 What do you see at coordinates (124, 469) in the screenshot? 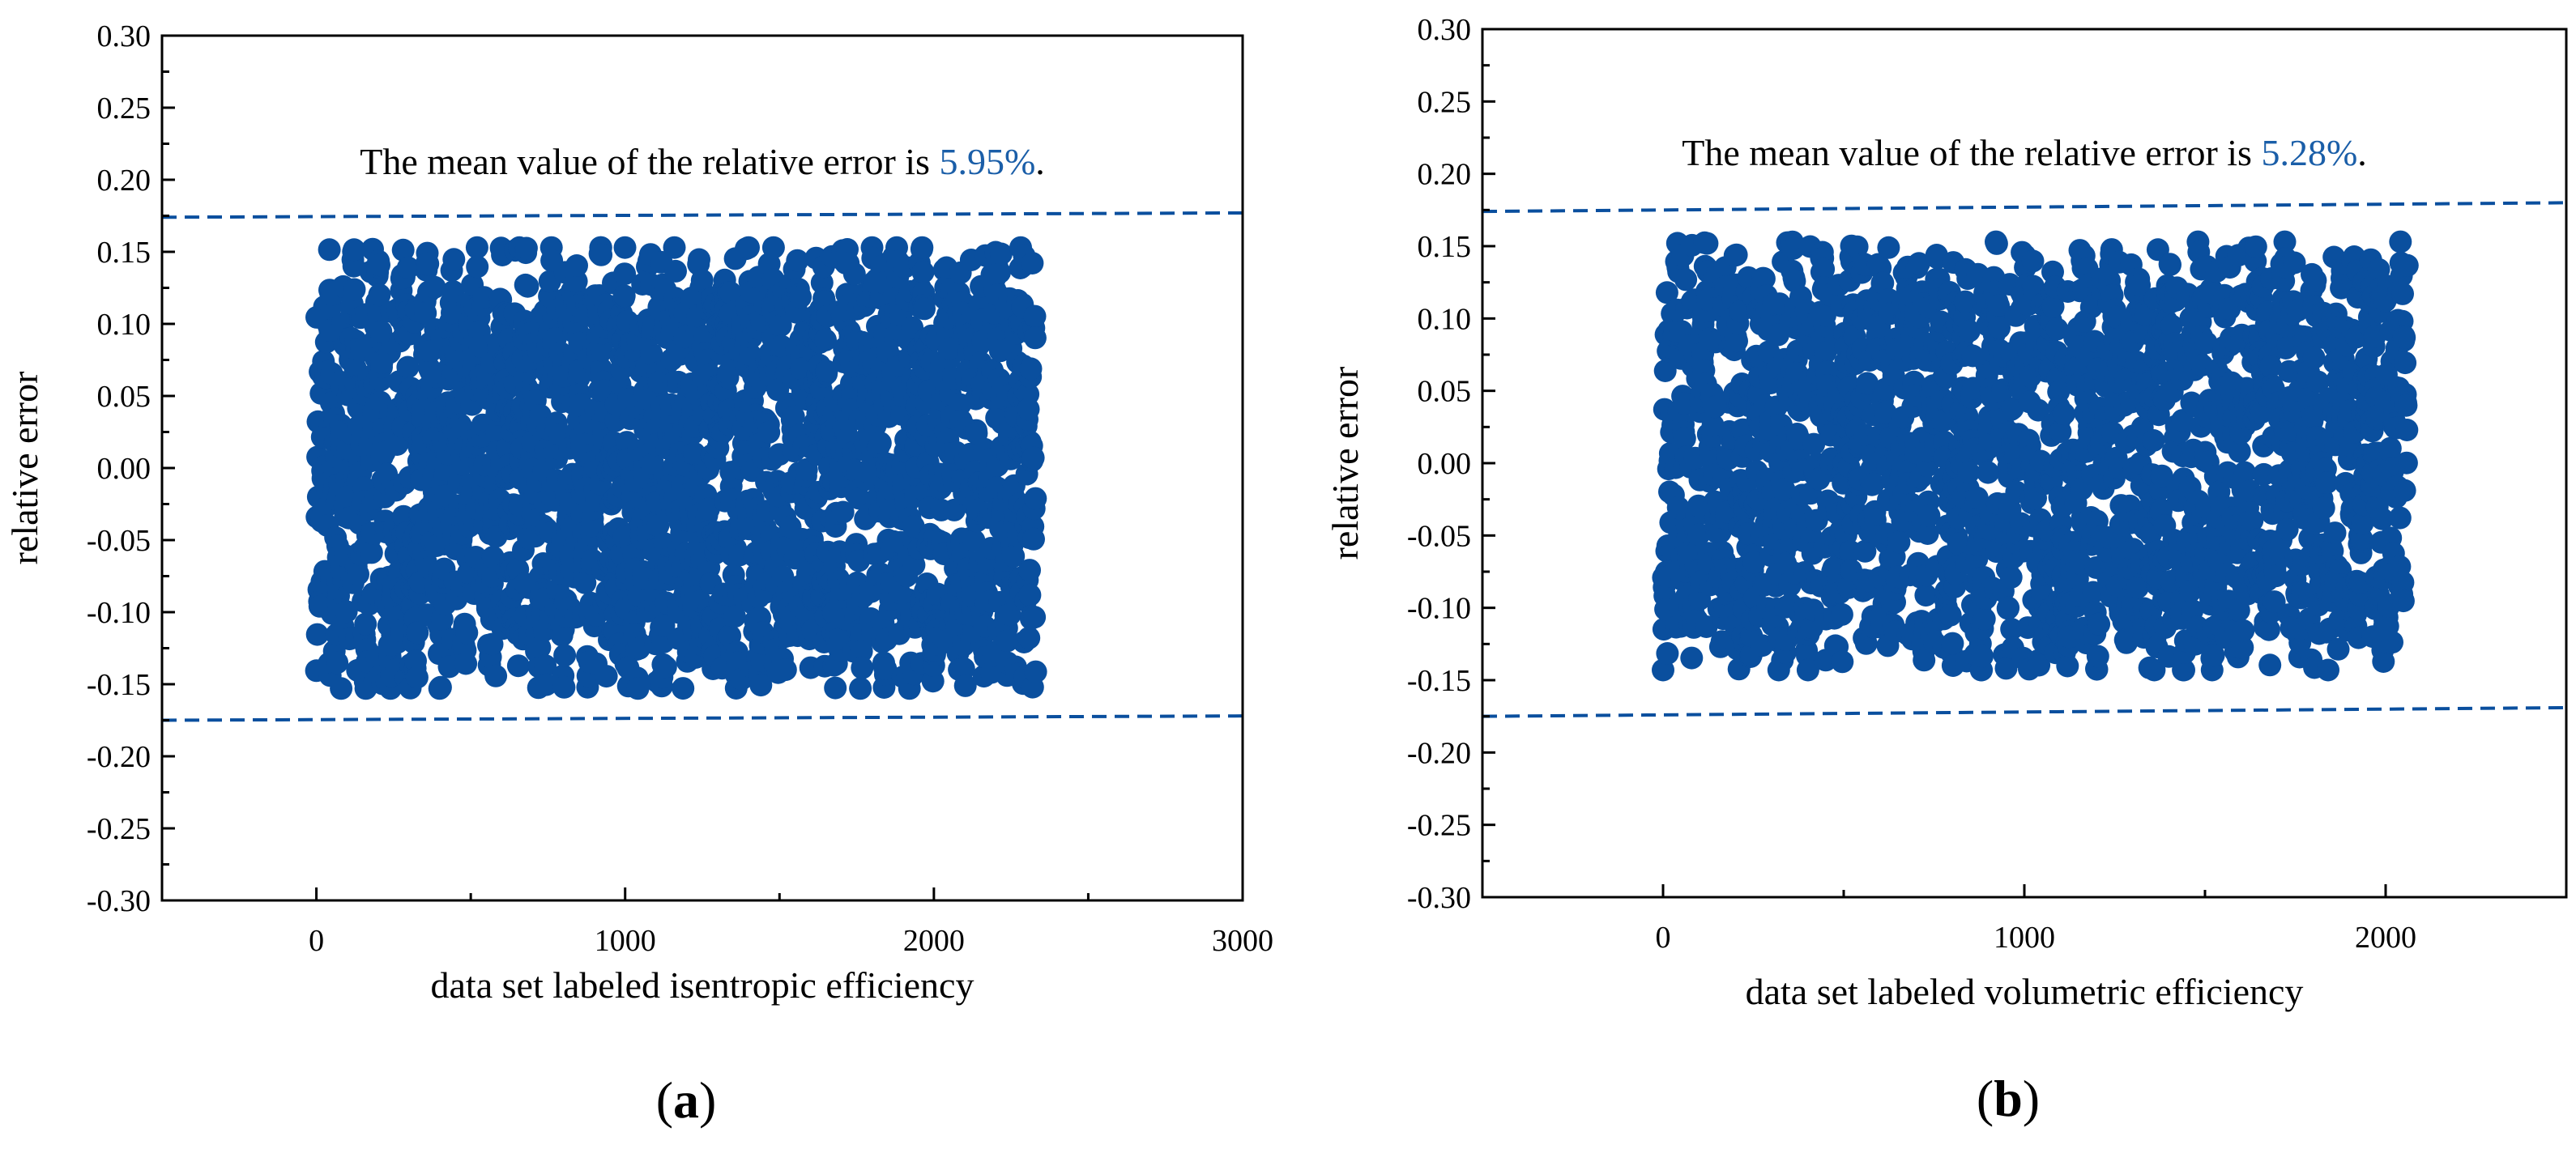
I see `y-tick-label: 0.00` at bounding box center [124, 469].